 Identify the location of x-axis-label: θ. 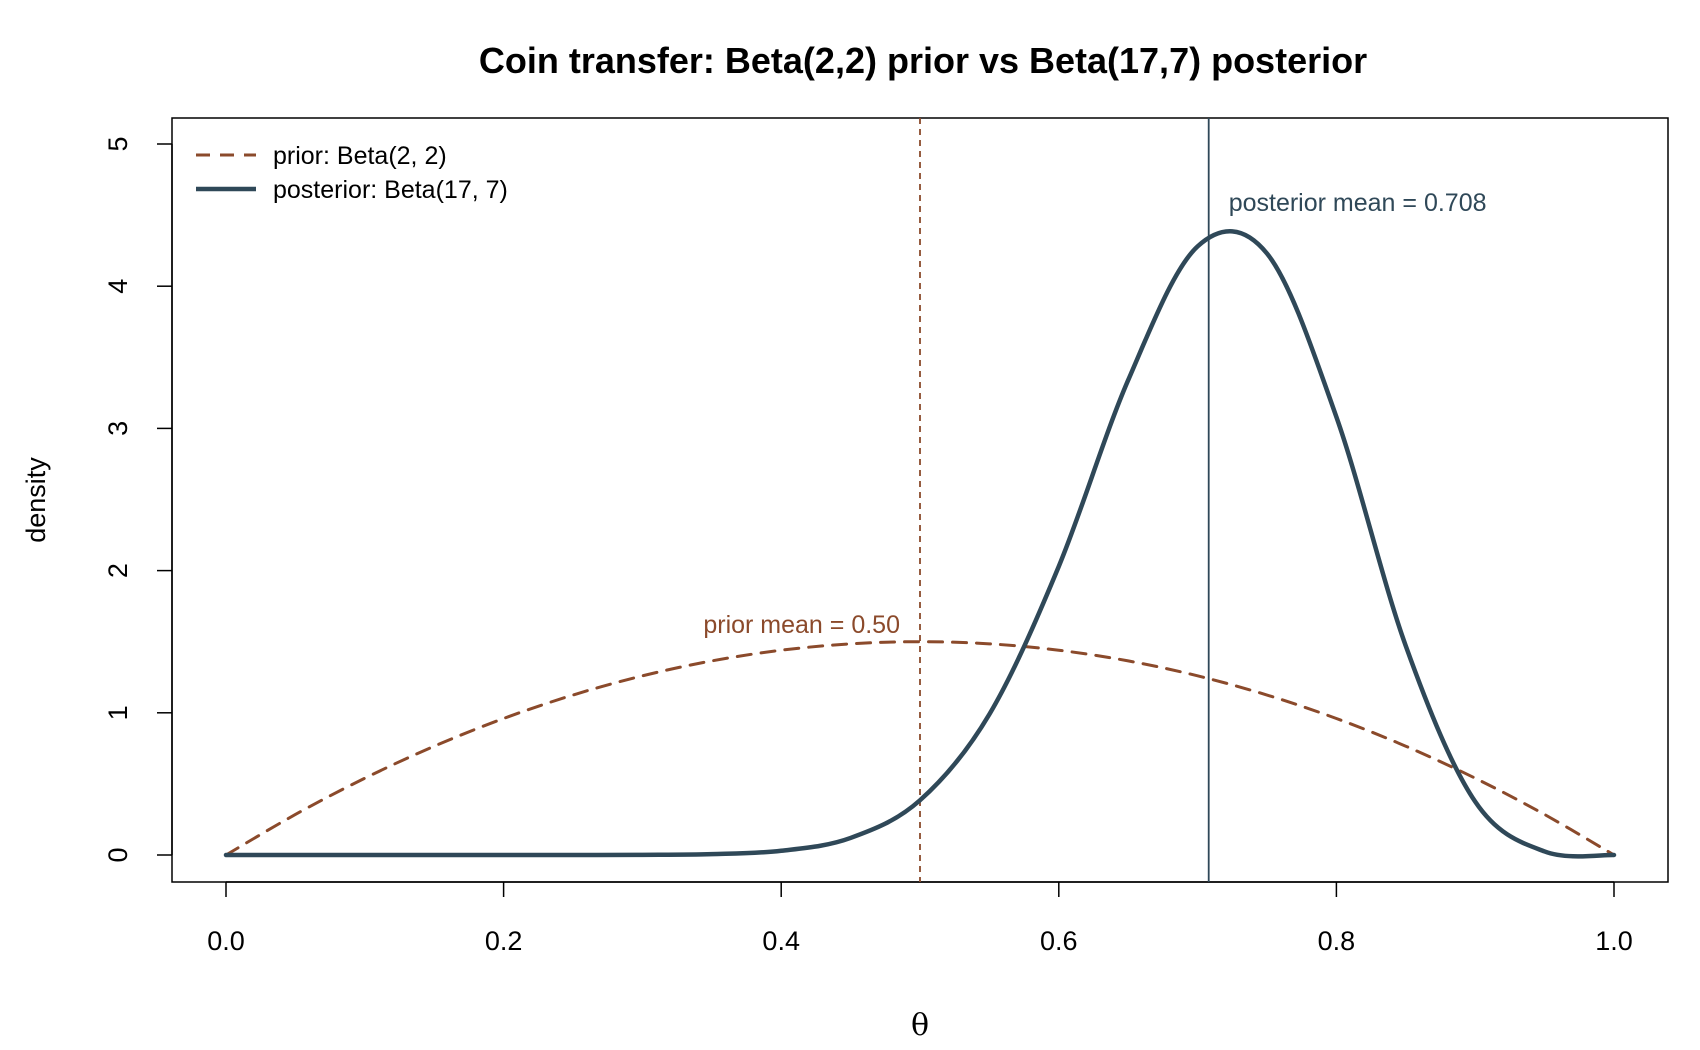
(920, 1025).